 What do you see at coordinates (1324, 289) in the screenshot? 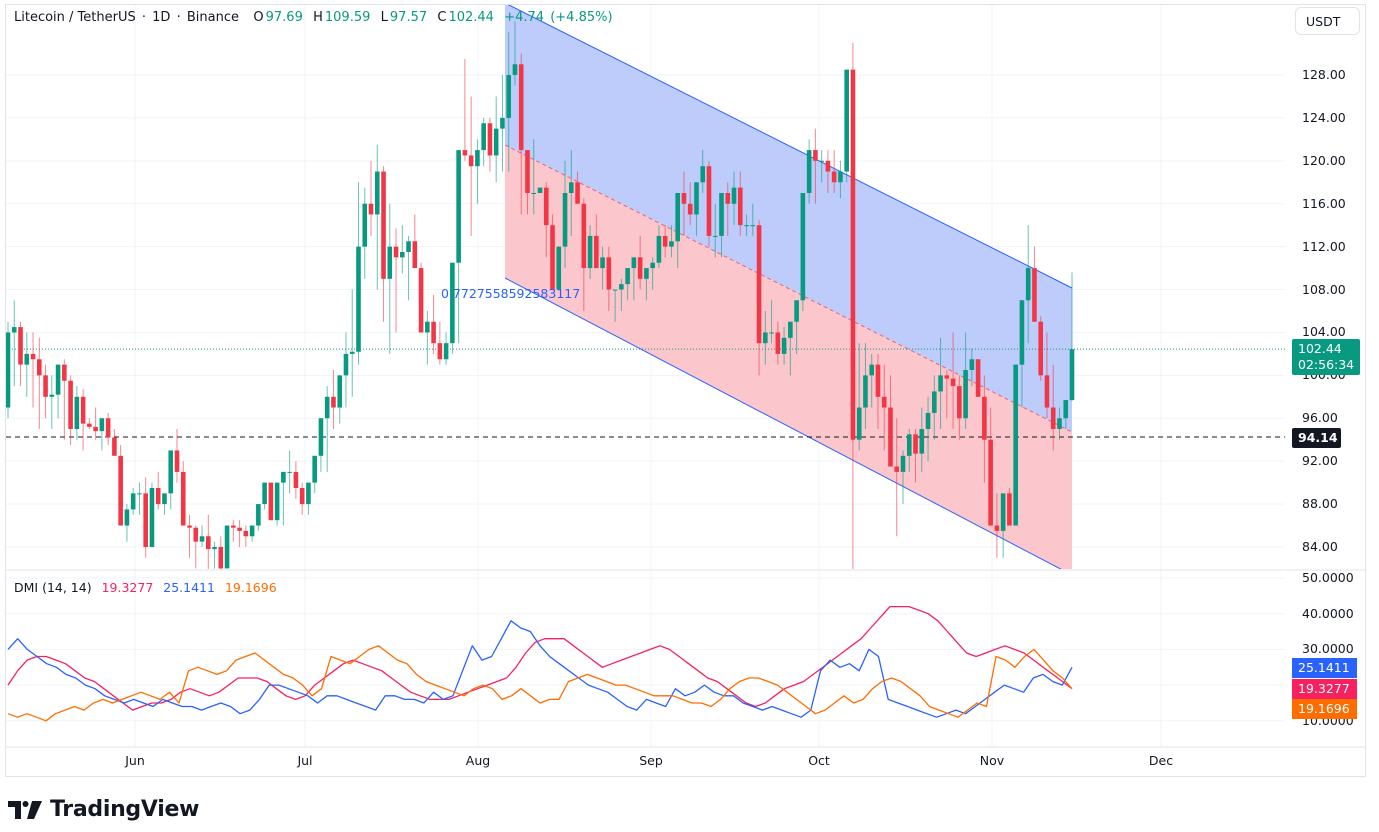
I see `price-tick: 108.00` at bounding box center [1324, 289].